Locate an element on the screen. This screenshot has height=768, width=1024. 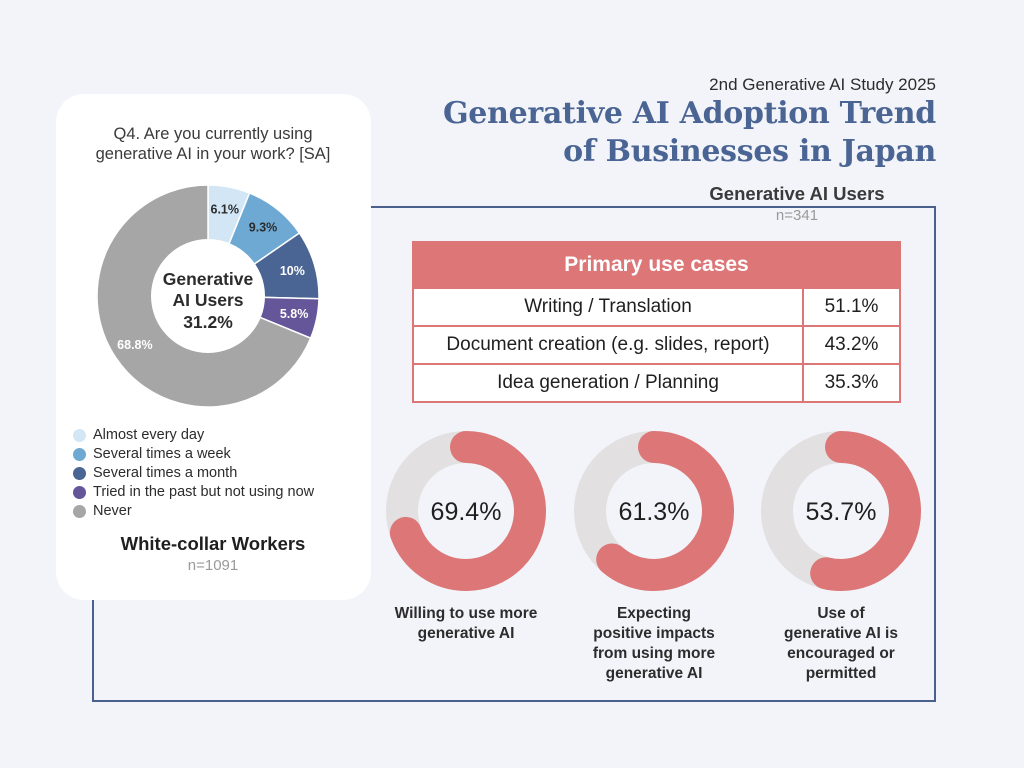
donut-hole is located at coordinates (208, 296).